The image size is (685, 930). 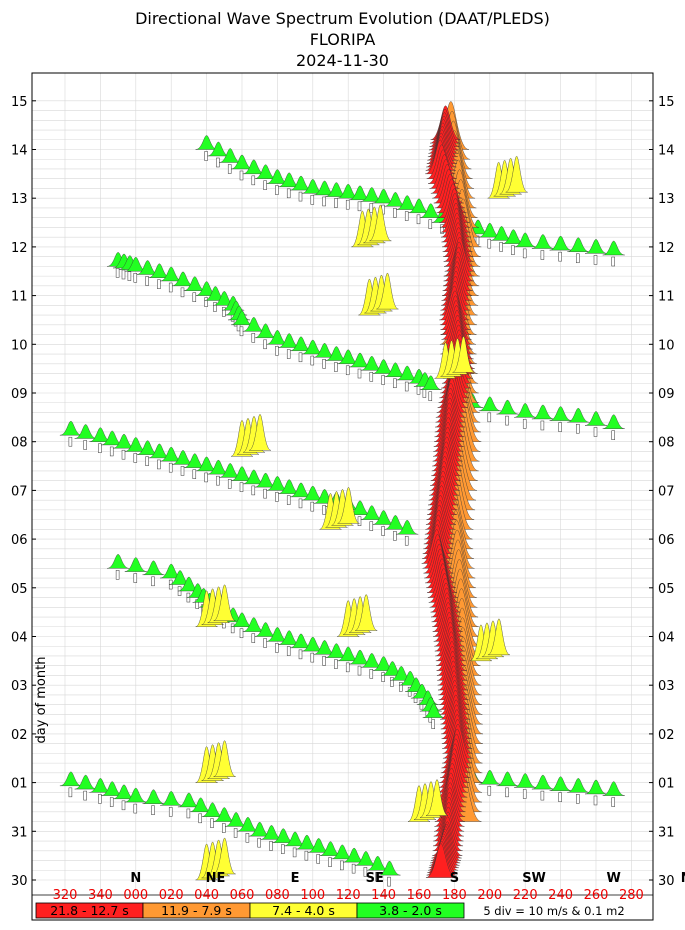 What do you see at coordinates (19, 540) in the screenshot?
I see `y-tick-label-left: 06` at bounding box center [19, 540].